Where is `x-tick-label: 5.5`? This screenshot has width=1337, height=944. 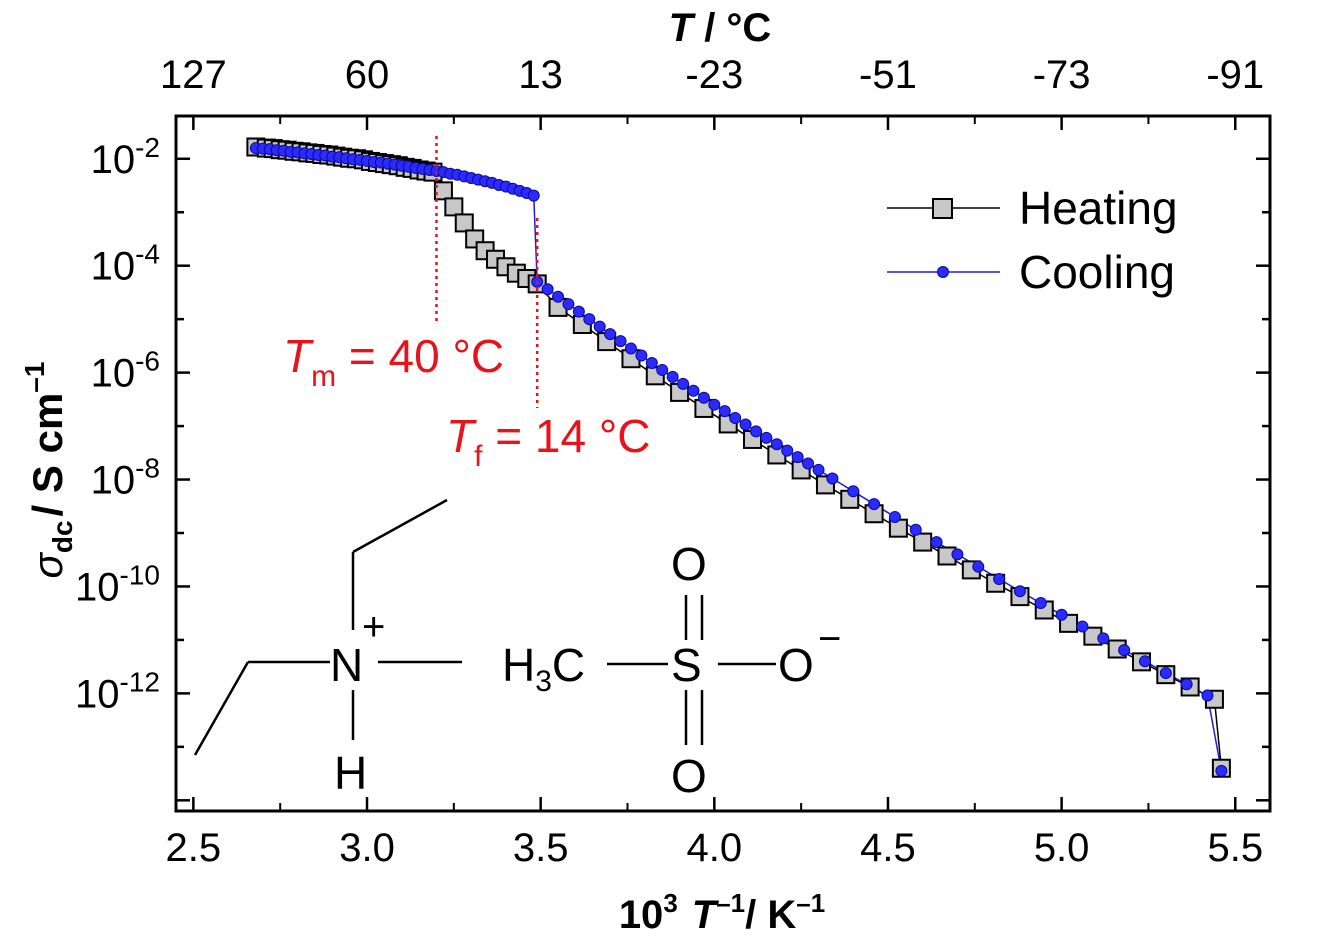
x-tick-label: 5.5 is located at coordinates (1235, 848).